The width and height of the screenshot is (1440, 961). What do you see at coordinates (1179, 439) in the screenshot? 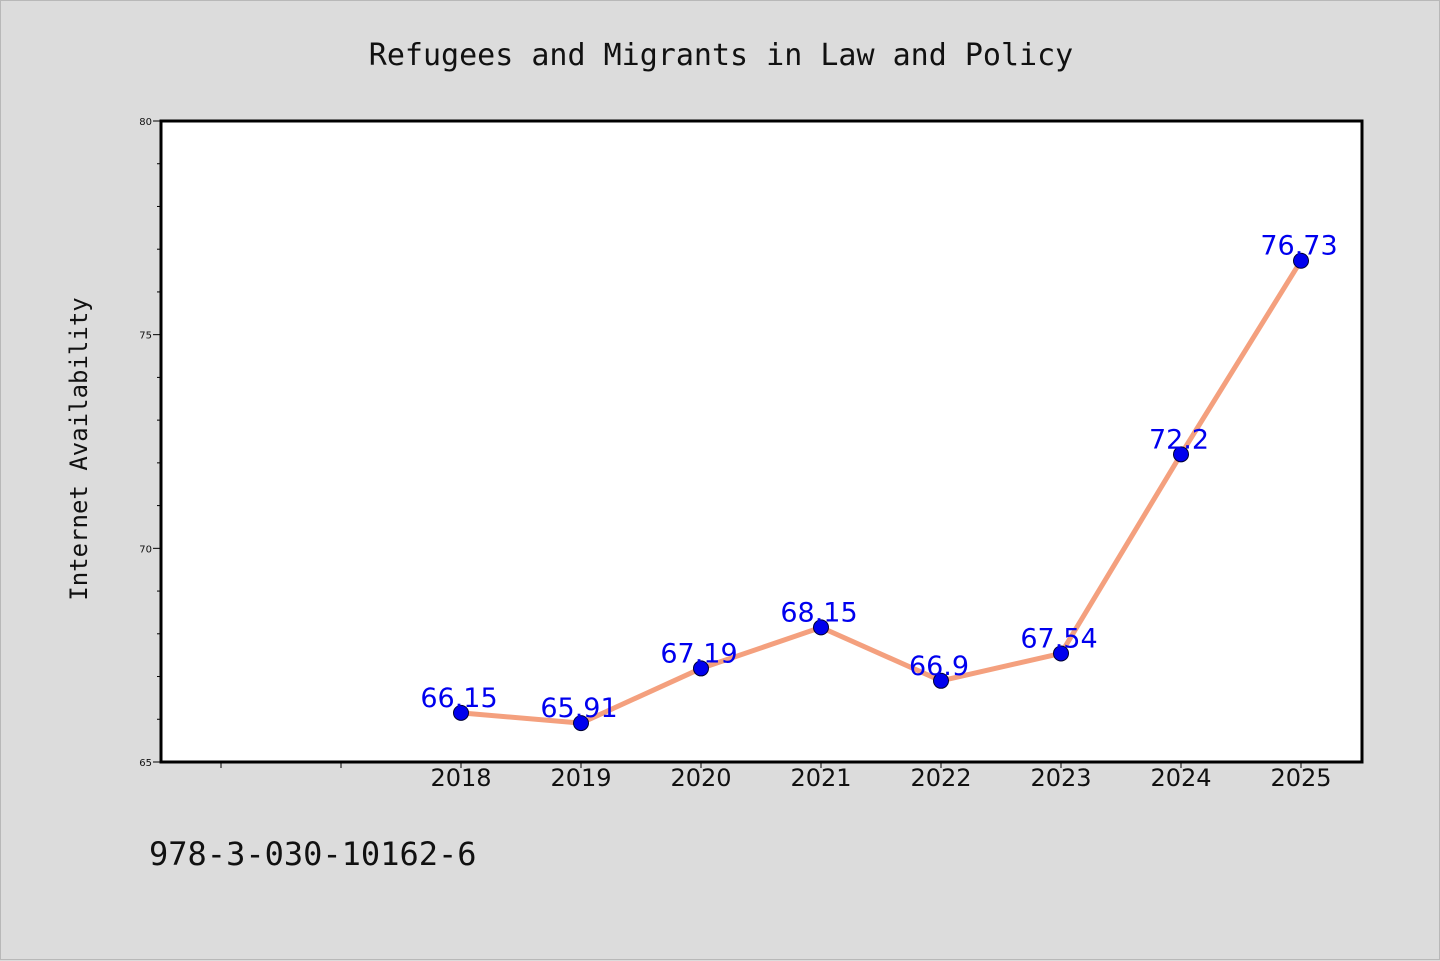
I see `data-label: 72.2` at bounding box center [1179, 439].